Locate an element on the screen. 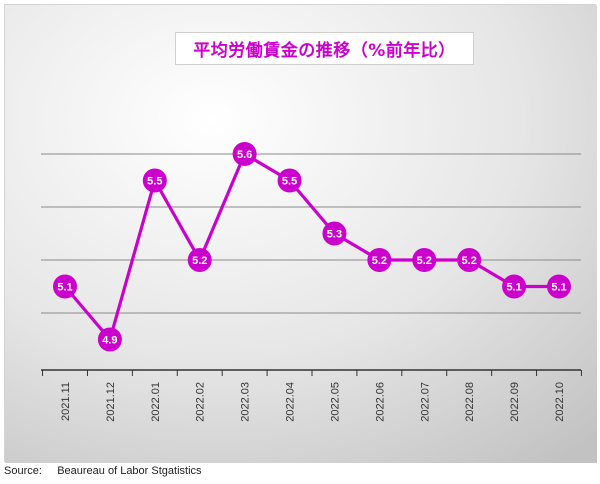 The height and width of the screenshot is (484, 600). x-tick-label: 2022.06 is located at coordinates (380, 402).